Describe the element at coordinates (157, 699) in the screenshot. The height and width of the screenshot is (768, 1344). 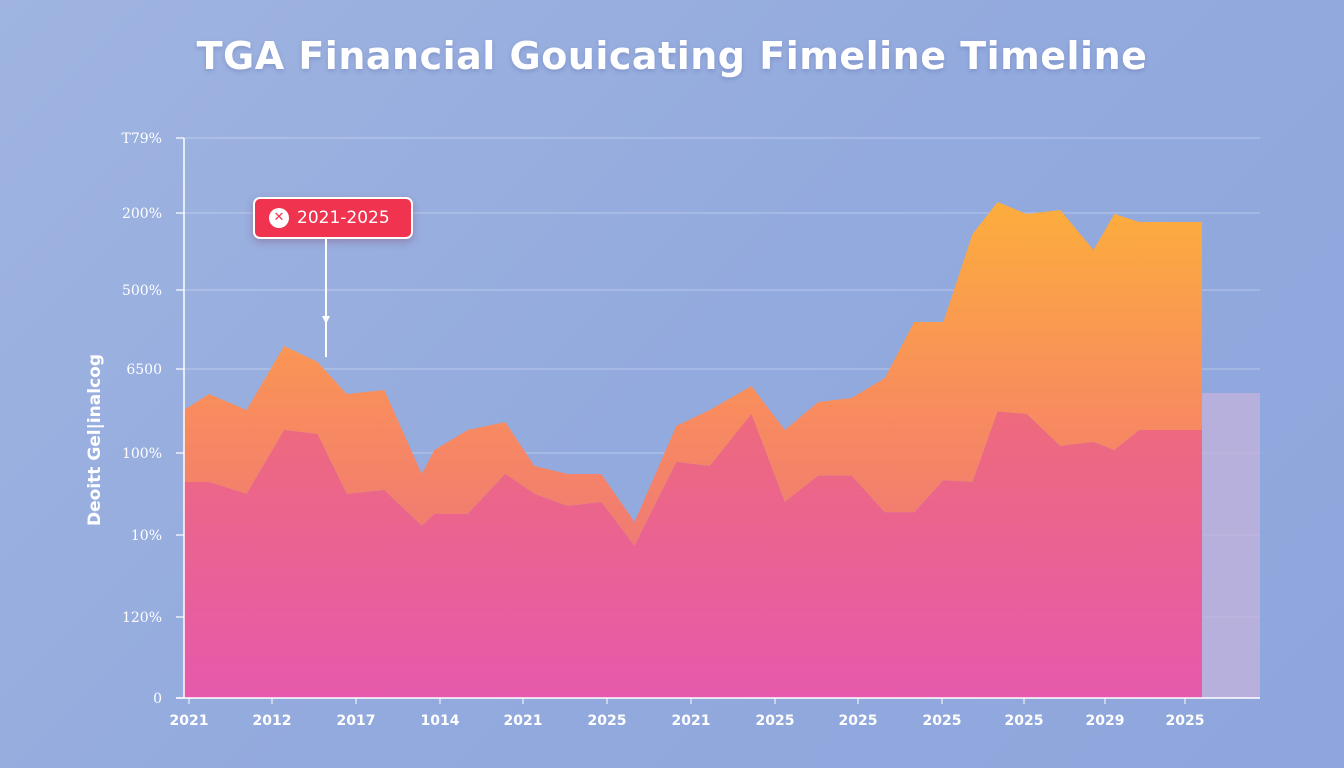
I see `y-tick-label: 0` at that location.